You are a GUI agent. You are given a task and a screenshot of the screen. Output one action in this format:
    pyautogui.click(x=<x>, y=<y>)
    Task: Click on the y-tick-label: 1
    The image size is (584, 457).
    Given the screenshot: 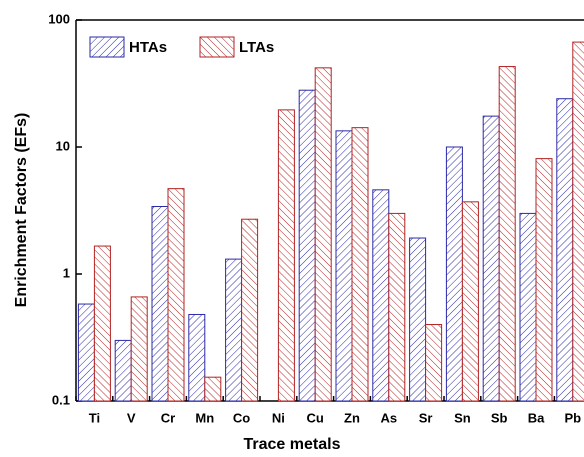 What is the action you would take?
    pyautogui.click(x=66, y=272)
    